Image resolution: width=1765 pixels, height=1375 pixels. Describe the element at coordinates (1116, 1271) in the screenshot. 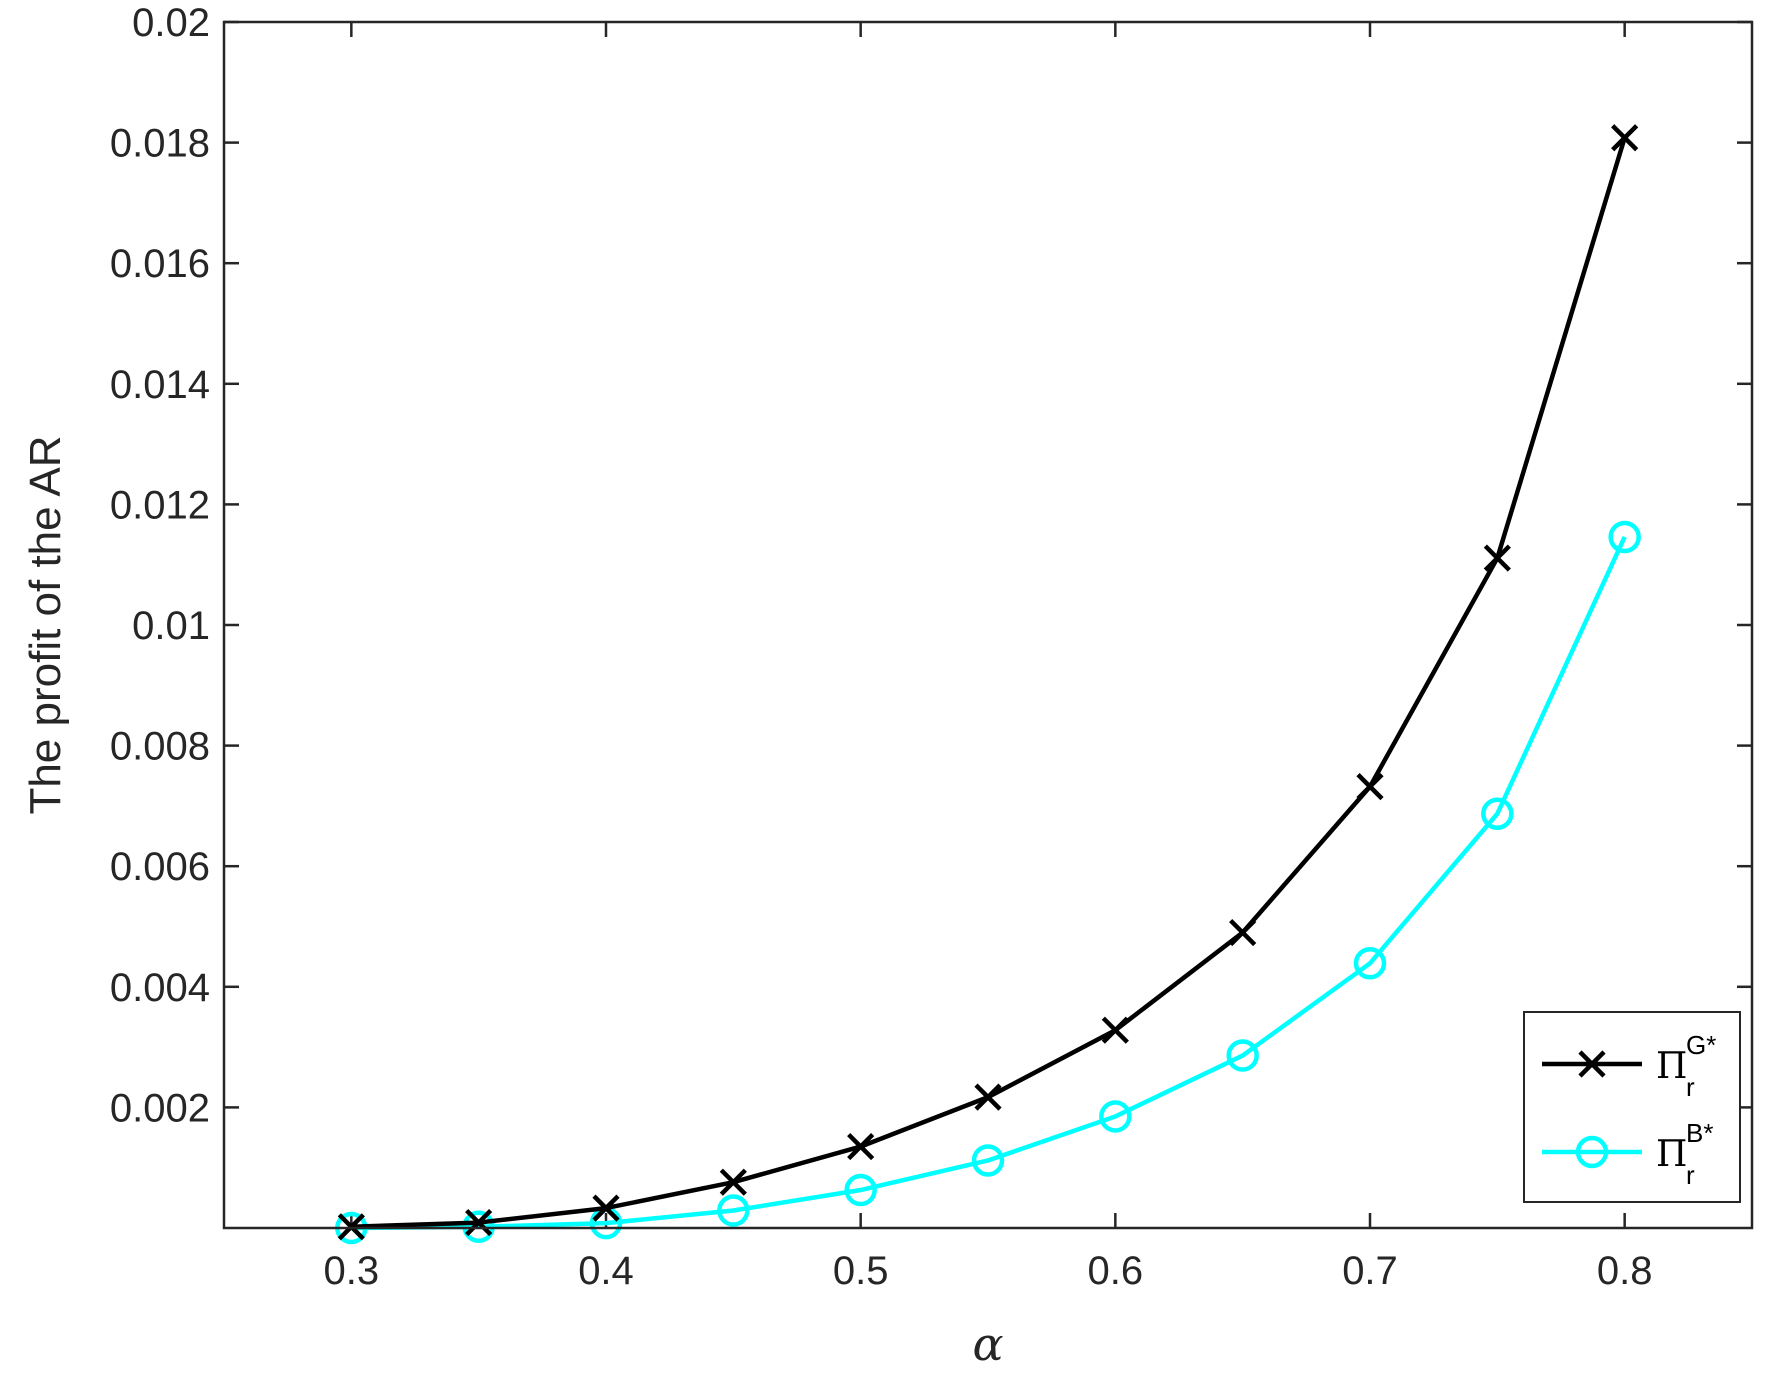

I see `x-tick-label: 0.6` at that location.